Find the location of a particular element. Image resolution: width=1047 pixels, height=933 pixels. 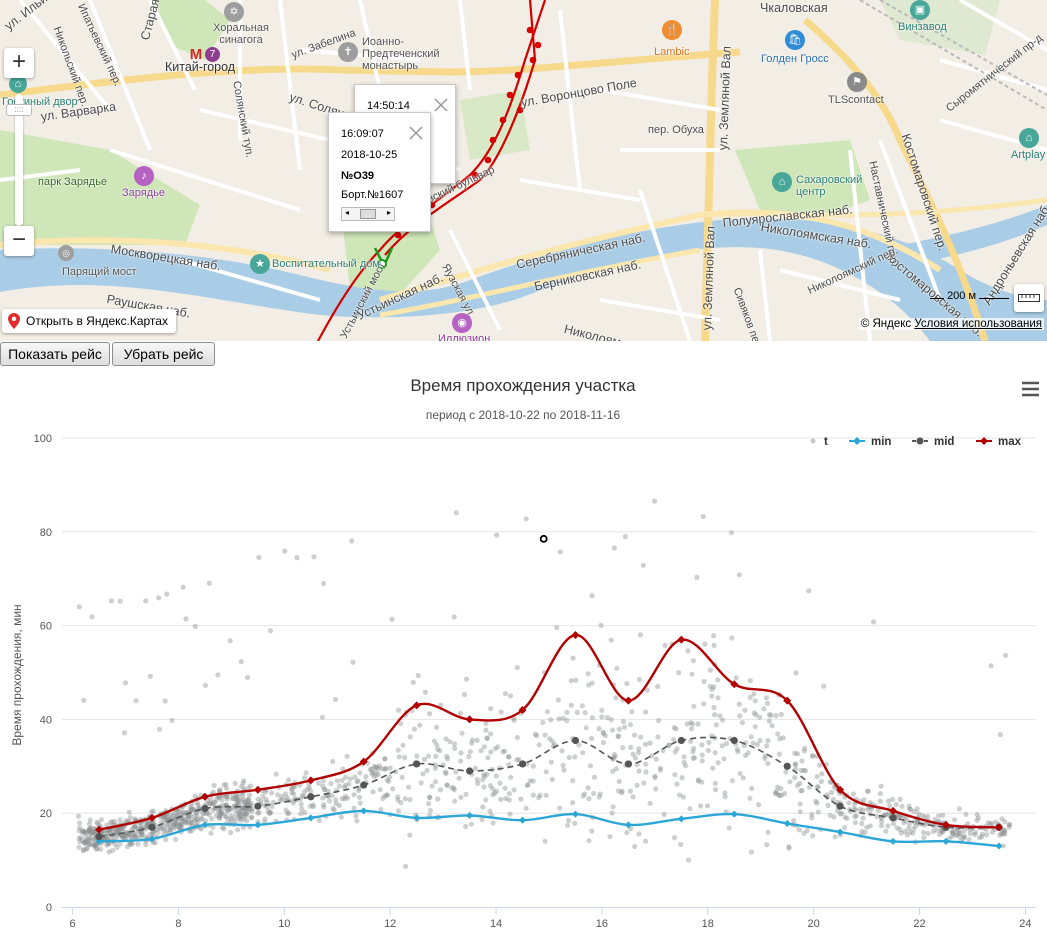

hamburger-icon is located at coordinates (1030, 389).